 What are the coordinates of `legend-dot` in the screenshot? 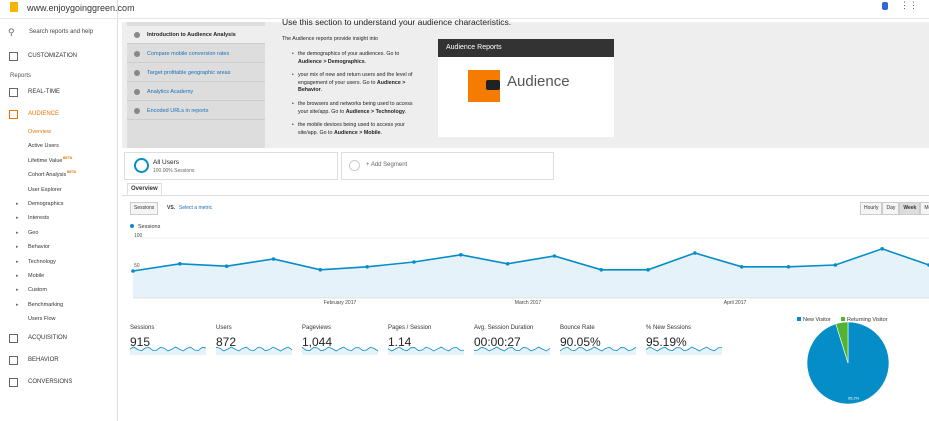 It's located at (132, 226).